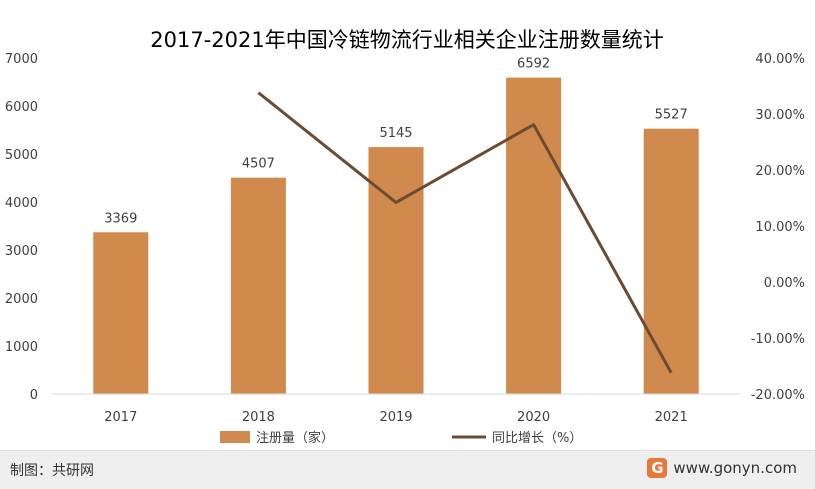  What do you see at coordinates (395, 417) in the screenshot?
I see `x-tick-label: 2019` at bounding box center [395, 417].